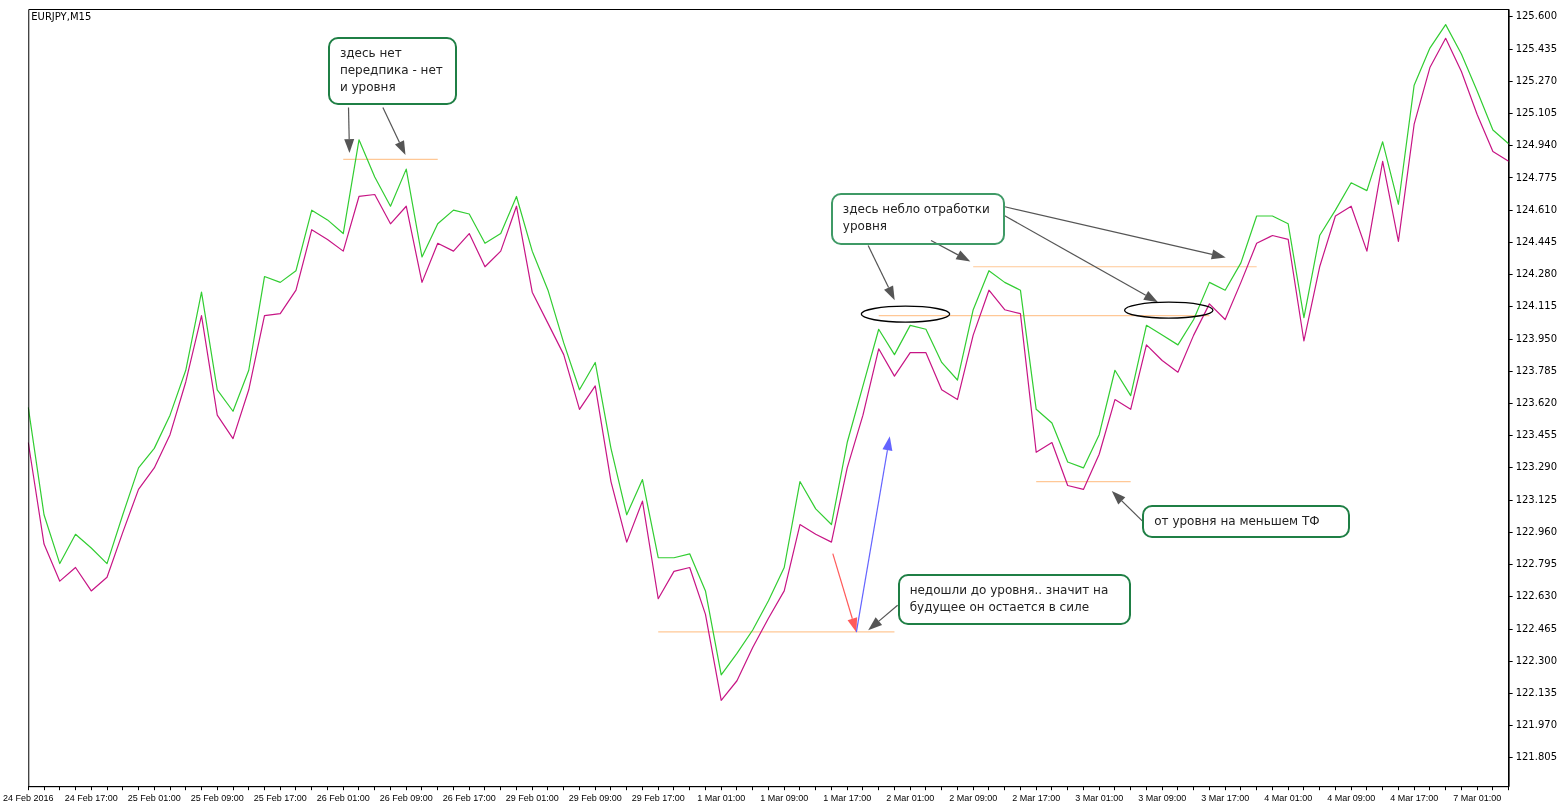 The width and height of the screenshot is (1564, 809). I want to click on x-tick-label: 25 Feb 01:00, so click(154, 798).